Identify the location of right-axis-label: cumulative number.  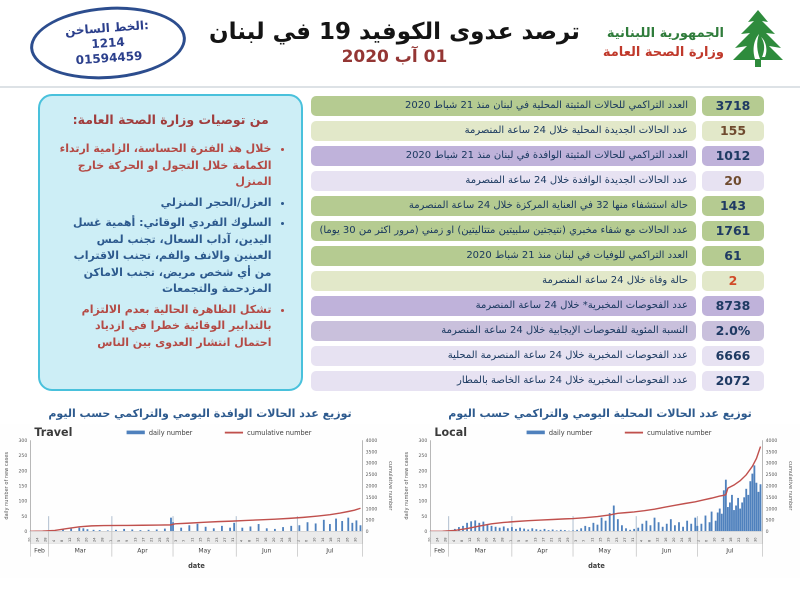
(790, 486).